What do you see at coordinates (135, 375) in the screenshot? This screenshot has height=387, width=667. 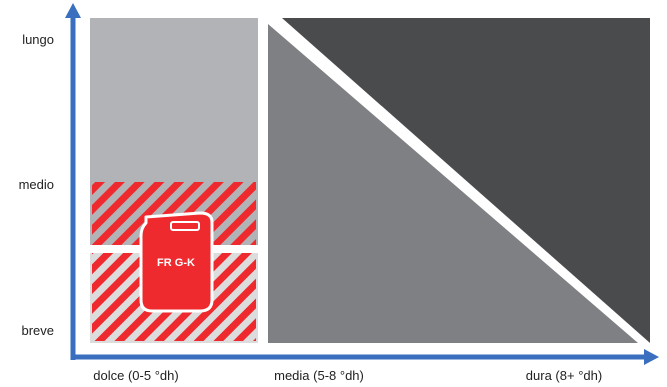 I see `x-tick-dolce: dolce (0-5 °dh)` at bounding box center [135, 375].